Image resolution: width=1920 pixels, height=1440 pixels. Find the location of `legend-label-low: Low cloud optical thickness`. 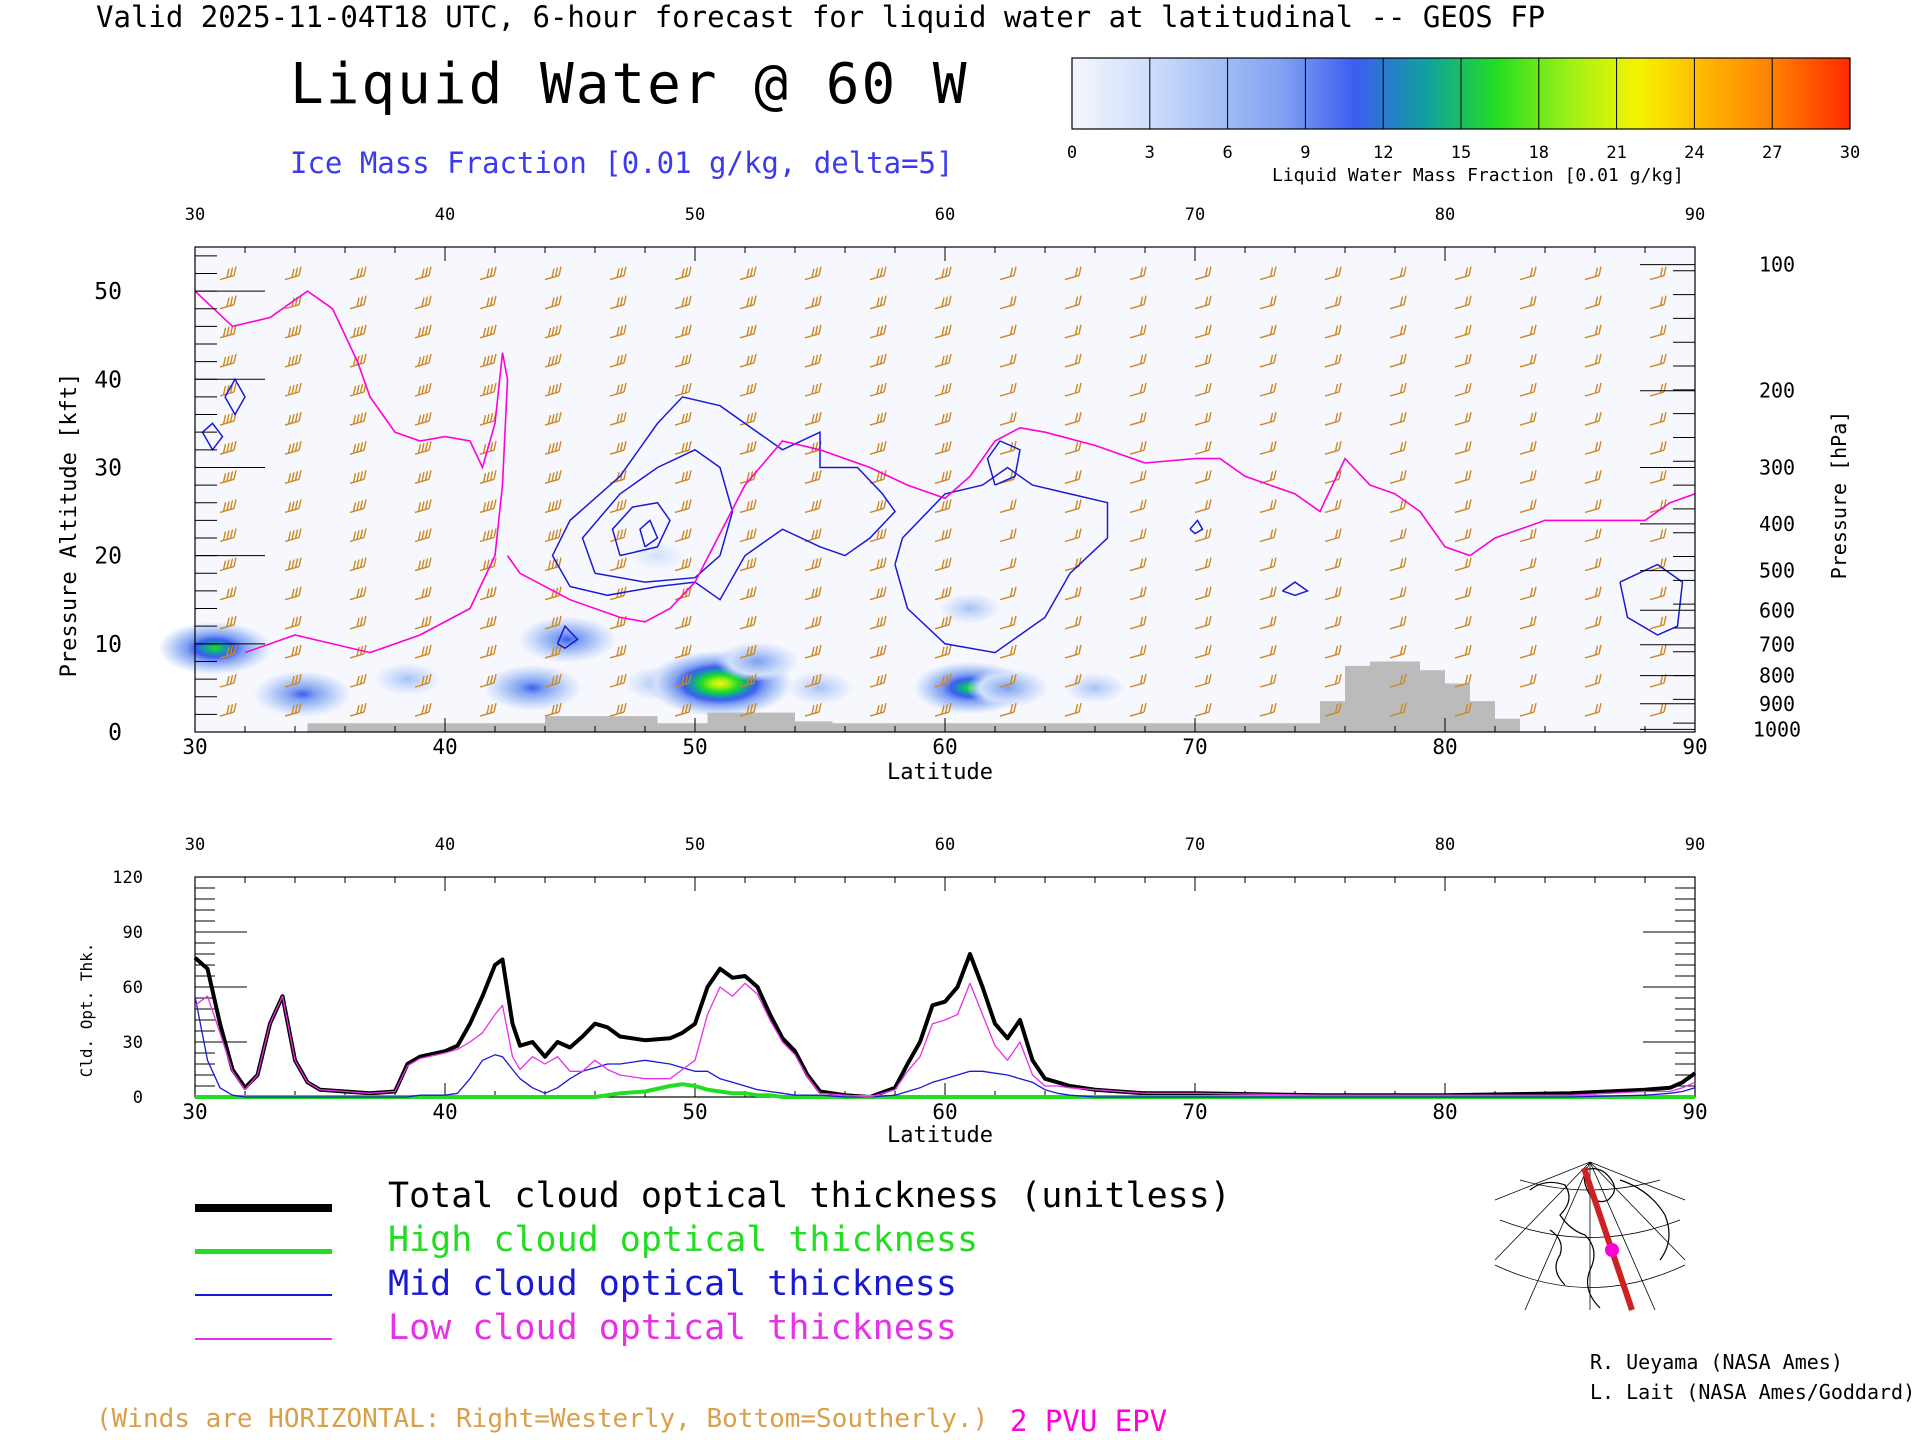

legend-label-low: Low cloud optical thickness is located at coordinates (672, 1328).